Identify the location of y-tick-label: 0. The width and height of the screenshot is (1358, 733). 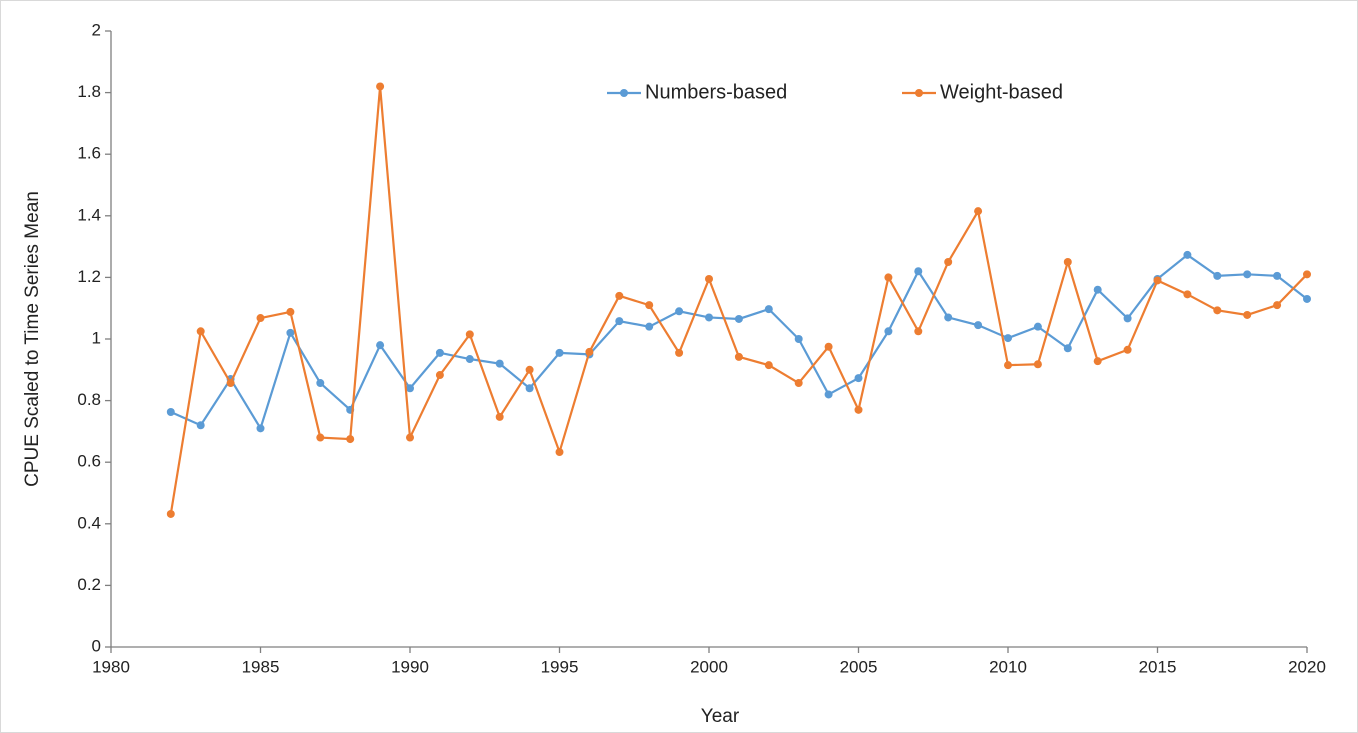
(96, 645).